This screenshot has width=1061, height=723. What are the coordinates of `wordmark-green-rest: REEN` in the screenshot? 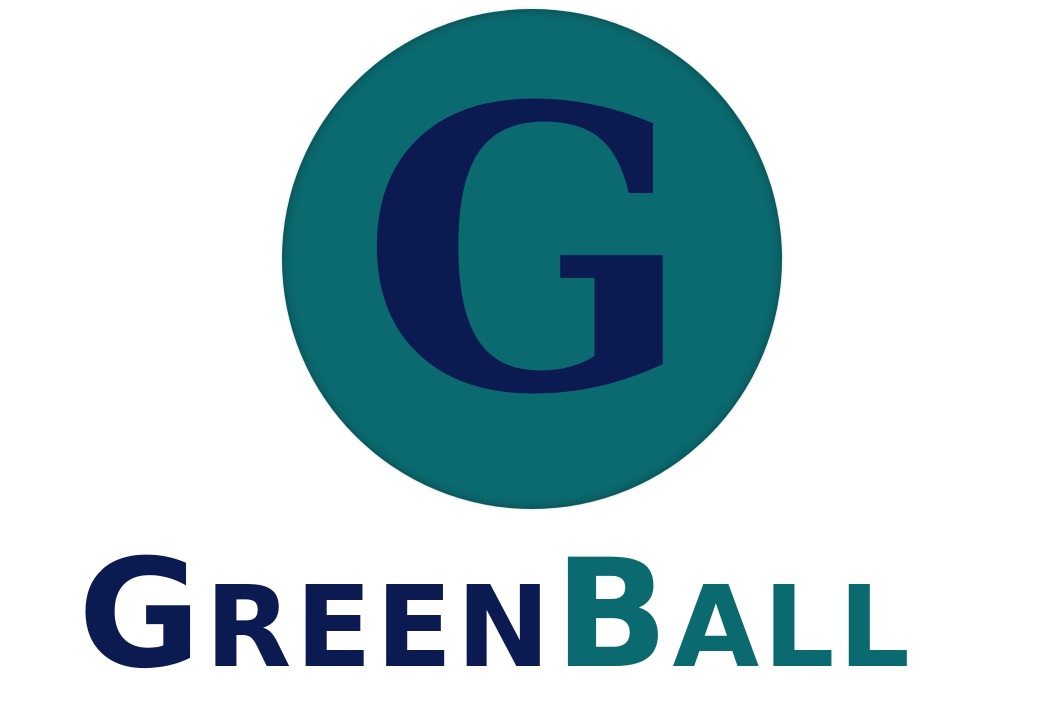 It's located at (380, 628).